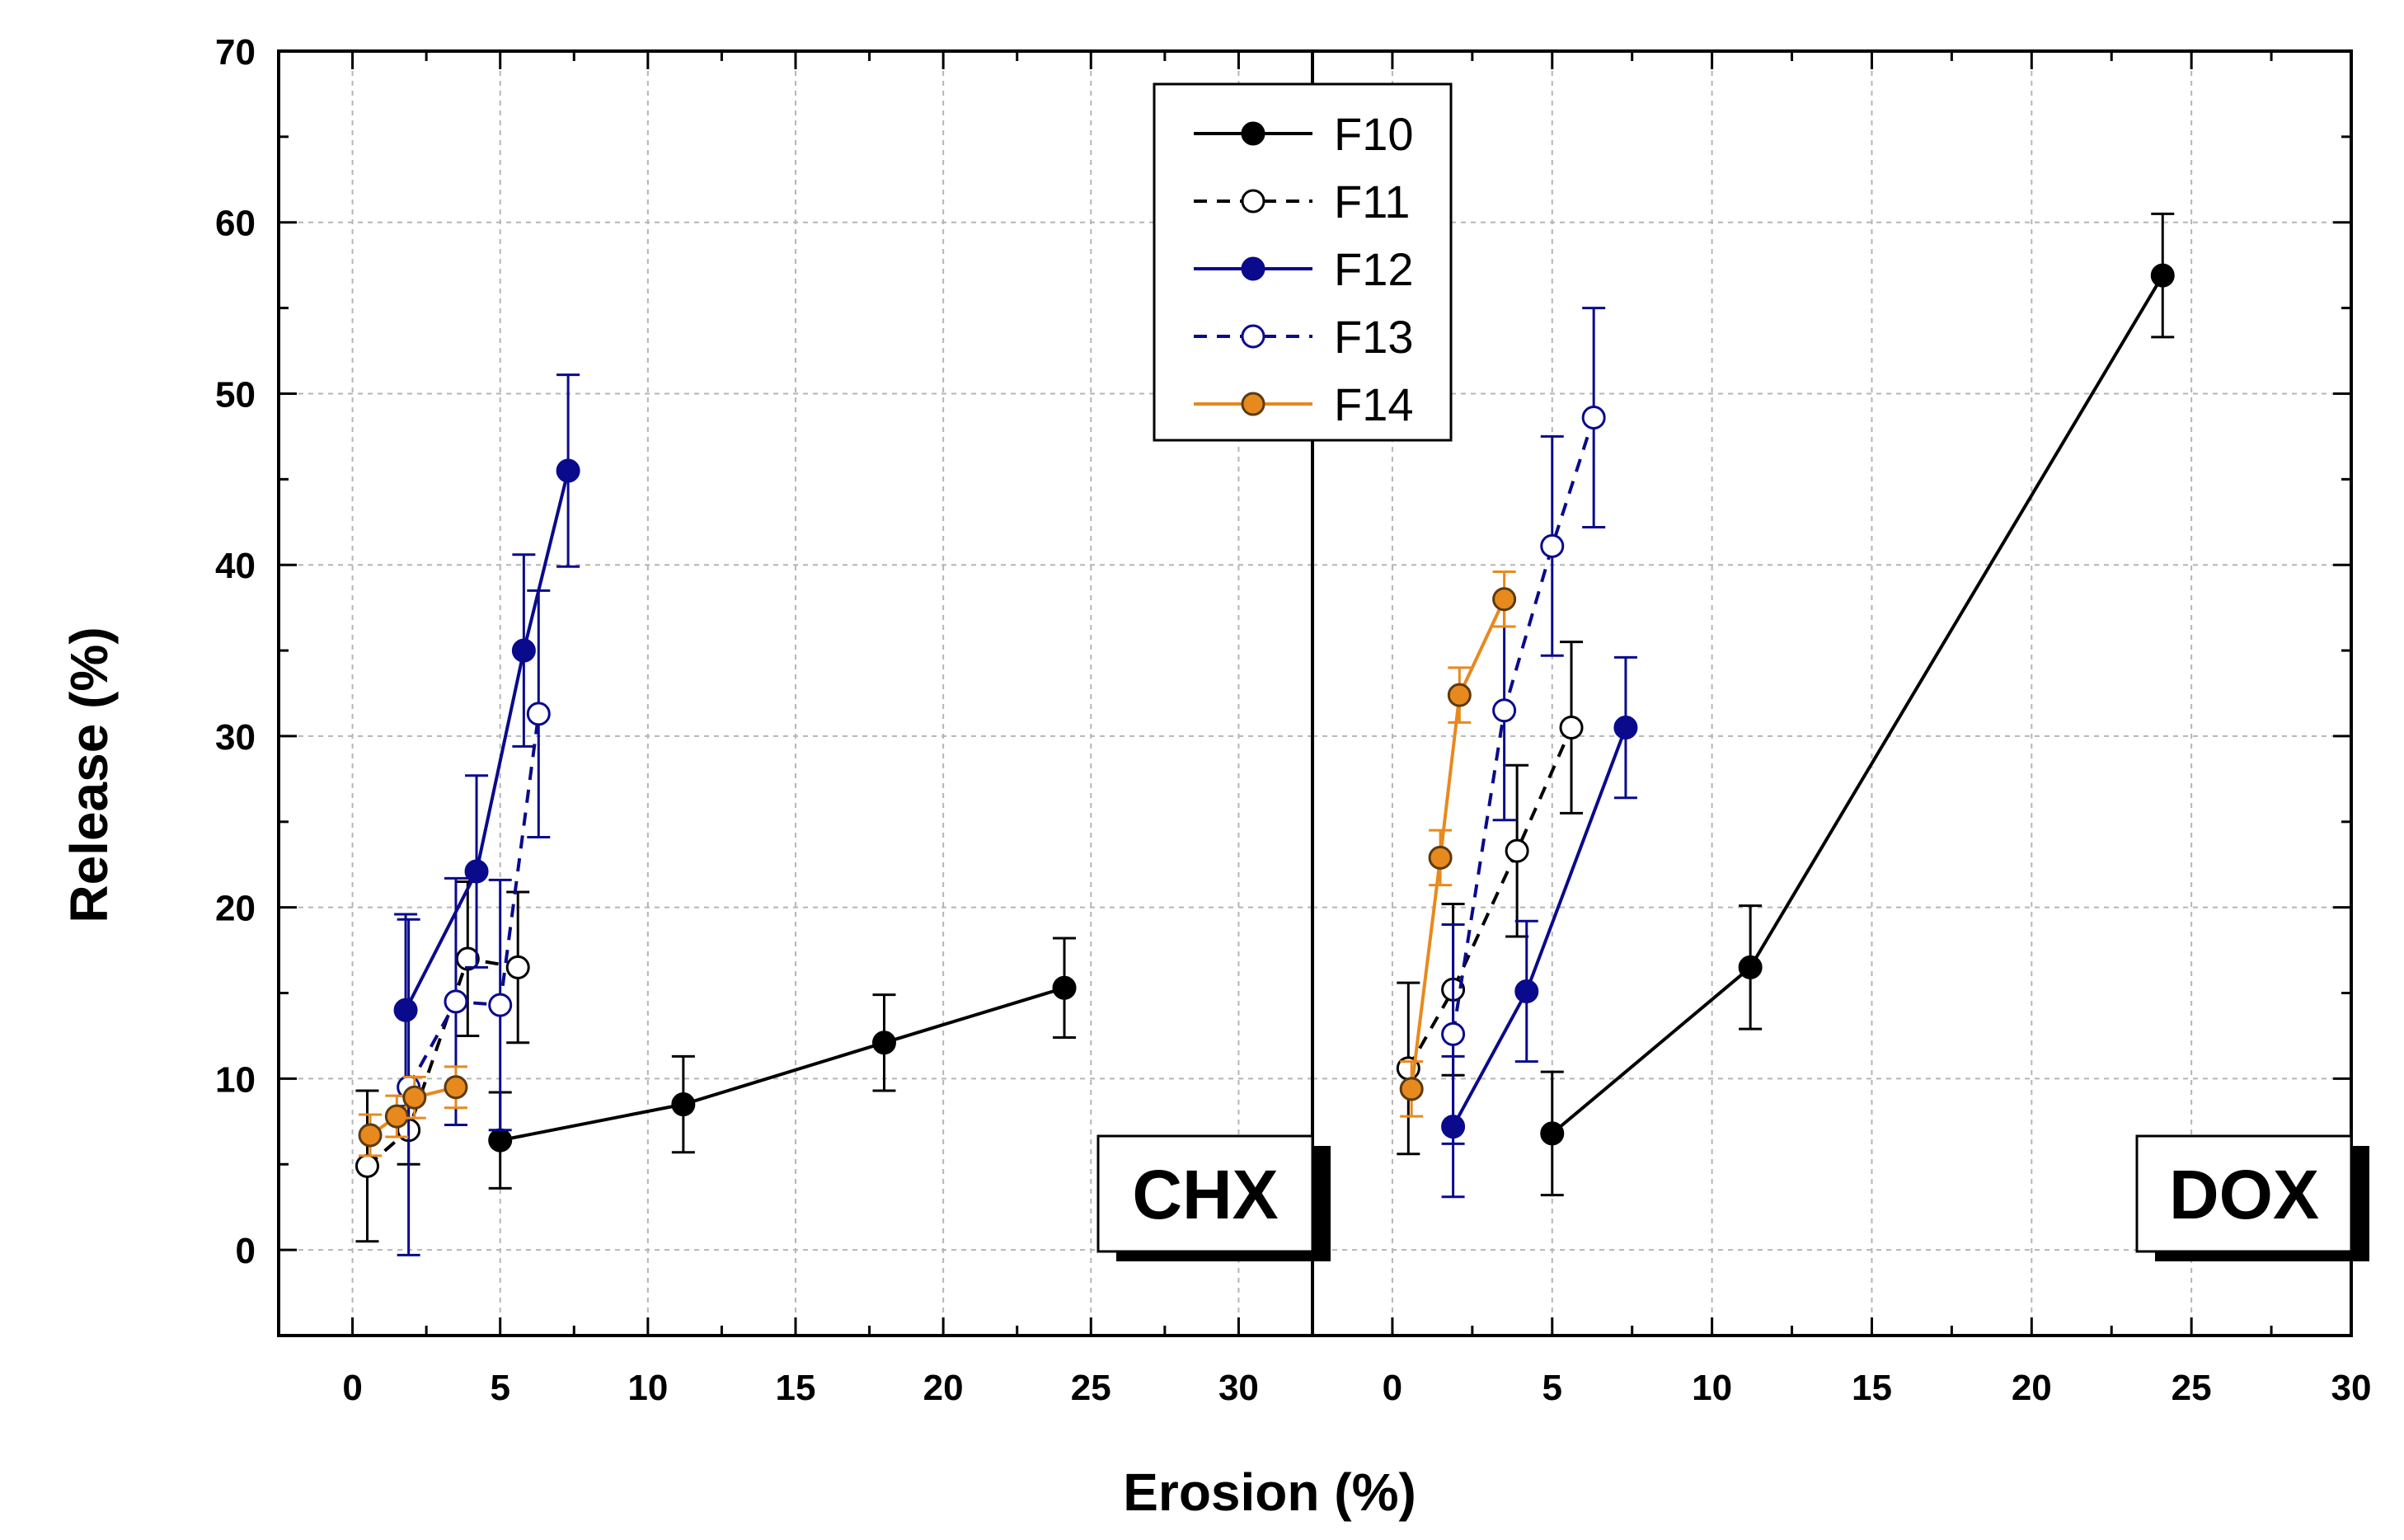  What do you see at coordinates (235, 394) in the screenshot?
I see `y-tick-label: 50` at bounding box center [235, 394].